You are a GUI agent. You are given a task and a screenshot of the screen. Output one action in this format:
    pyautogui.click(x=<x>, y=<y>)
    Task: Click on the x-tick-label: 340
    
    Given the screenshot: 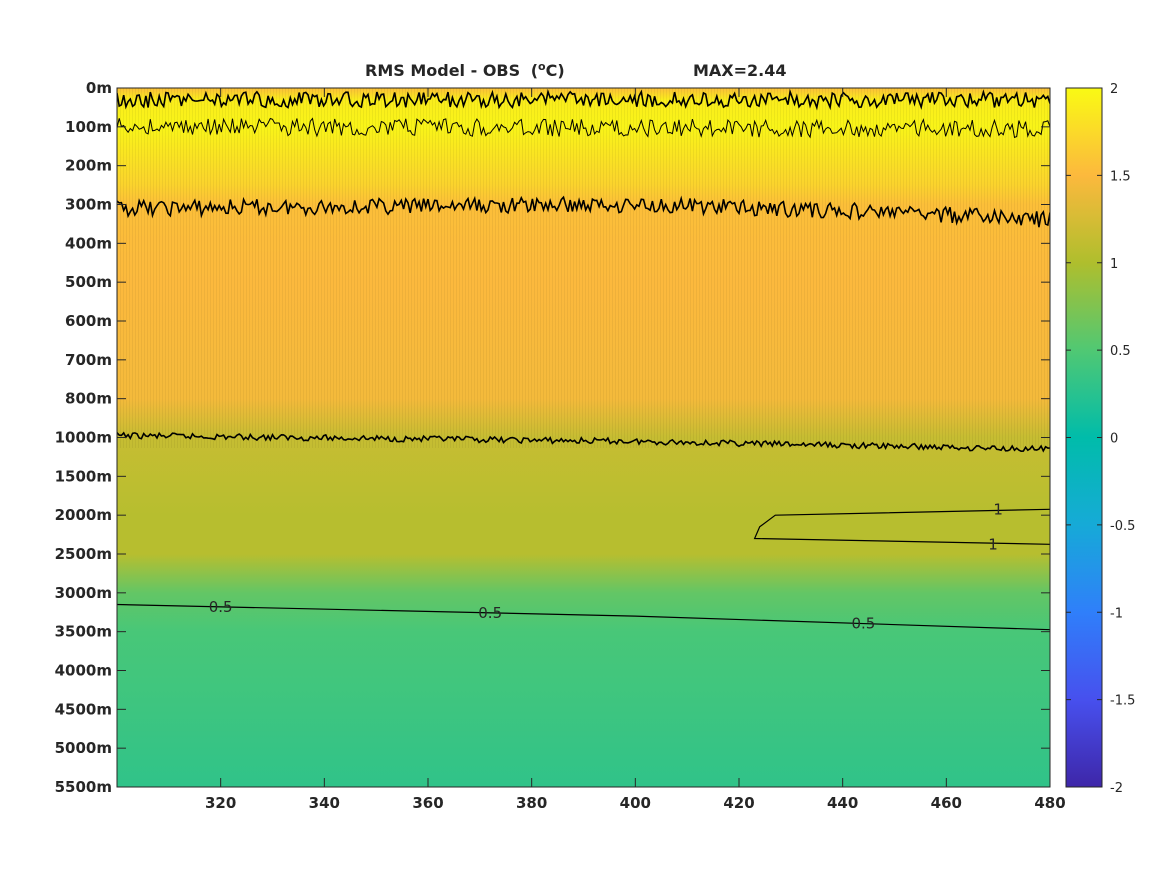 What is the action you would take?
    pyautogui.click(x=324, y=803)
    